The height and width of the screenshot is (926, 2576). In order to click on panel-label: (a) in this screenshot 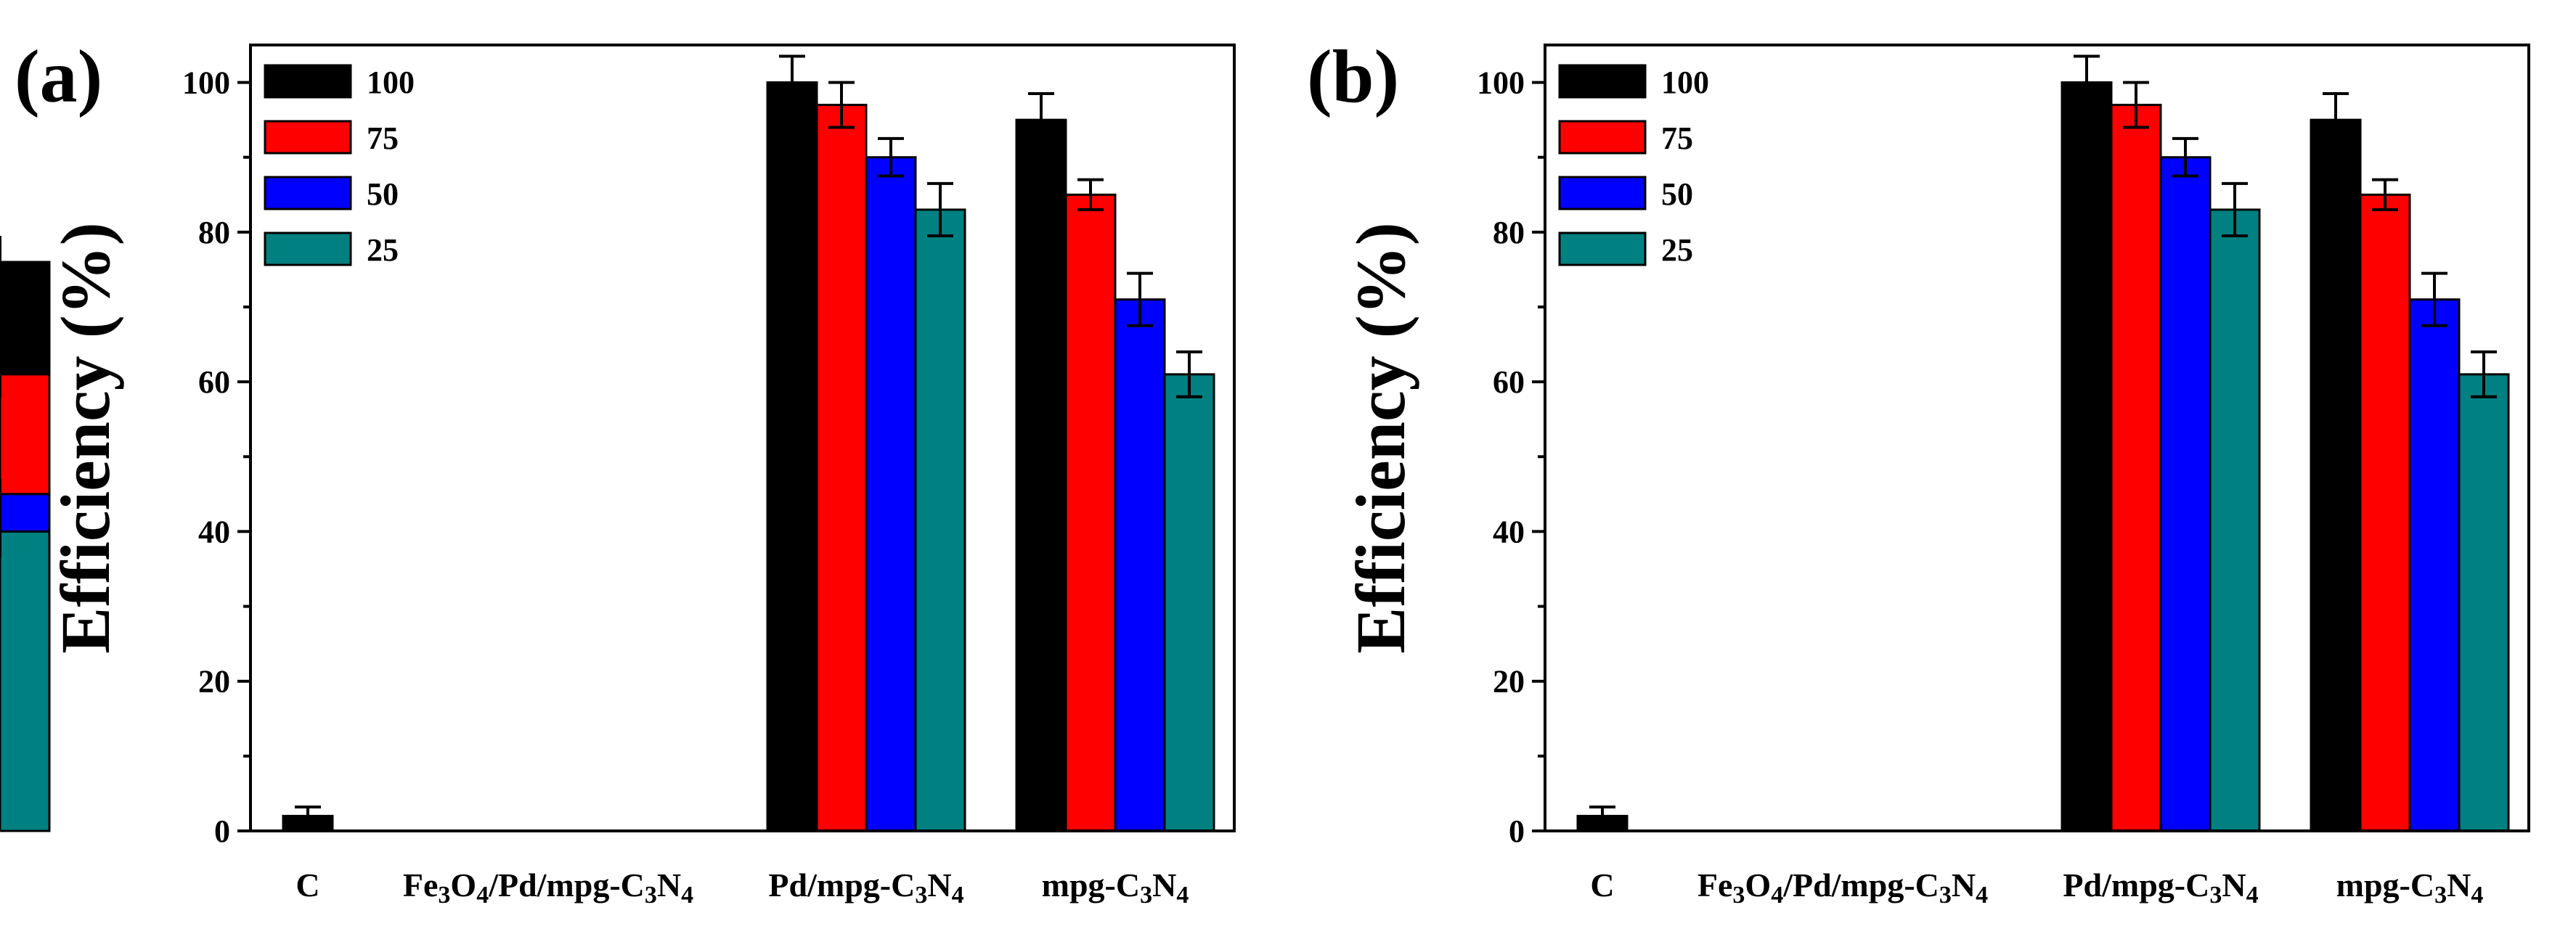, I will do `click(58, 76)`.